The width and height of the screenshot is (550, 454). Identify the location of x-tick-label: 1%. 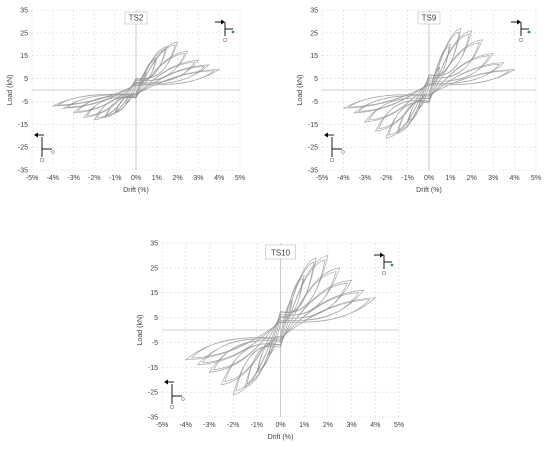
(304, 425).